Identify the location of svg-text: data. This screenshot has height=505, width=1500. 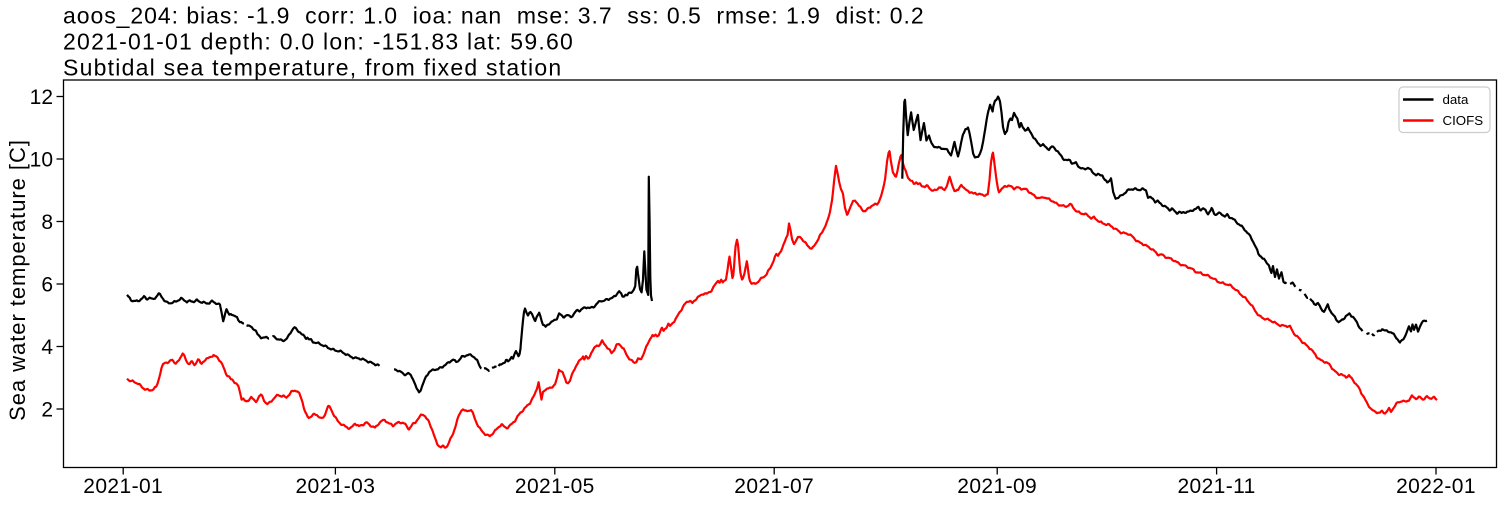
(1456, 99).